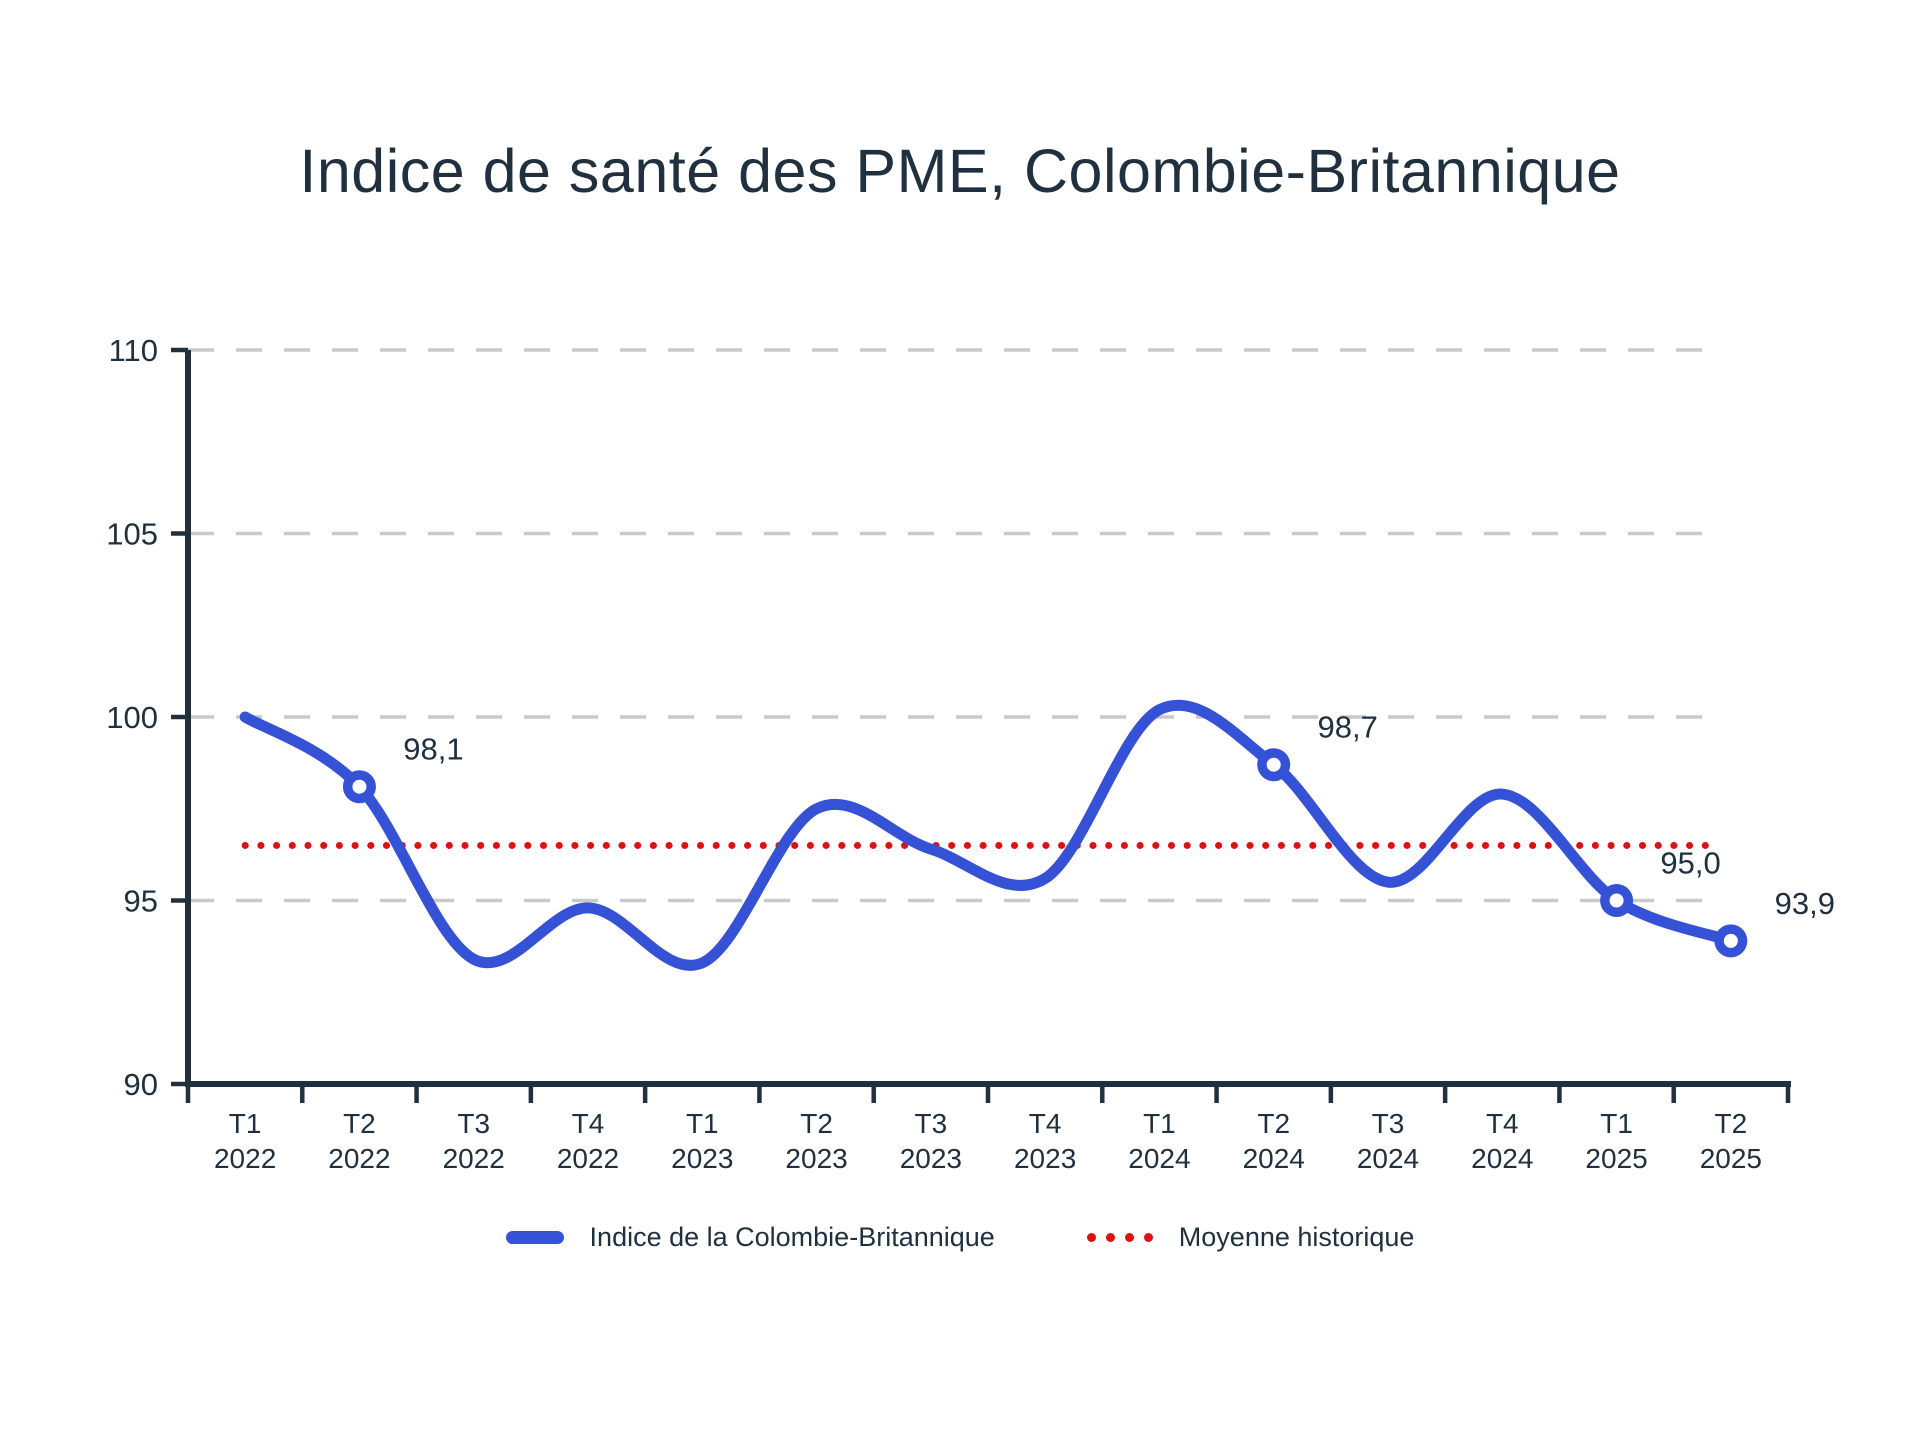  Describe the element at coordinates (1731, 1158) in the screenshot. I see `x-label-year-13: 2025` at that location.